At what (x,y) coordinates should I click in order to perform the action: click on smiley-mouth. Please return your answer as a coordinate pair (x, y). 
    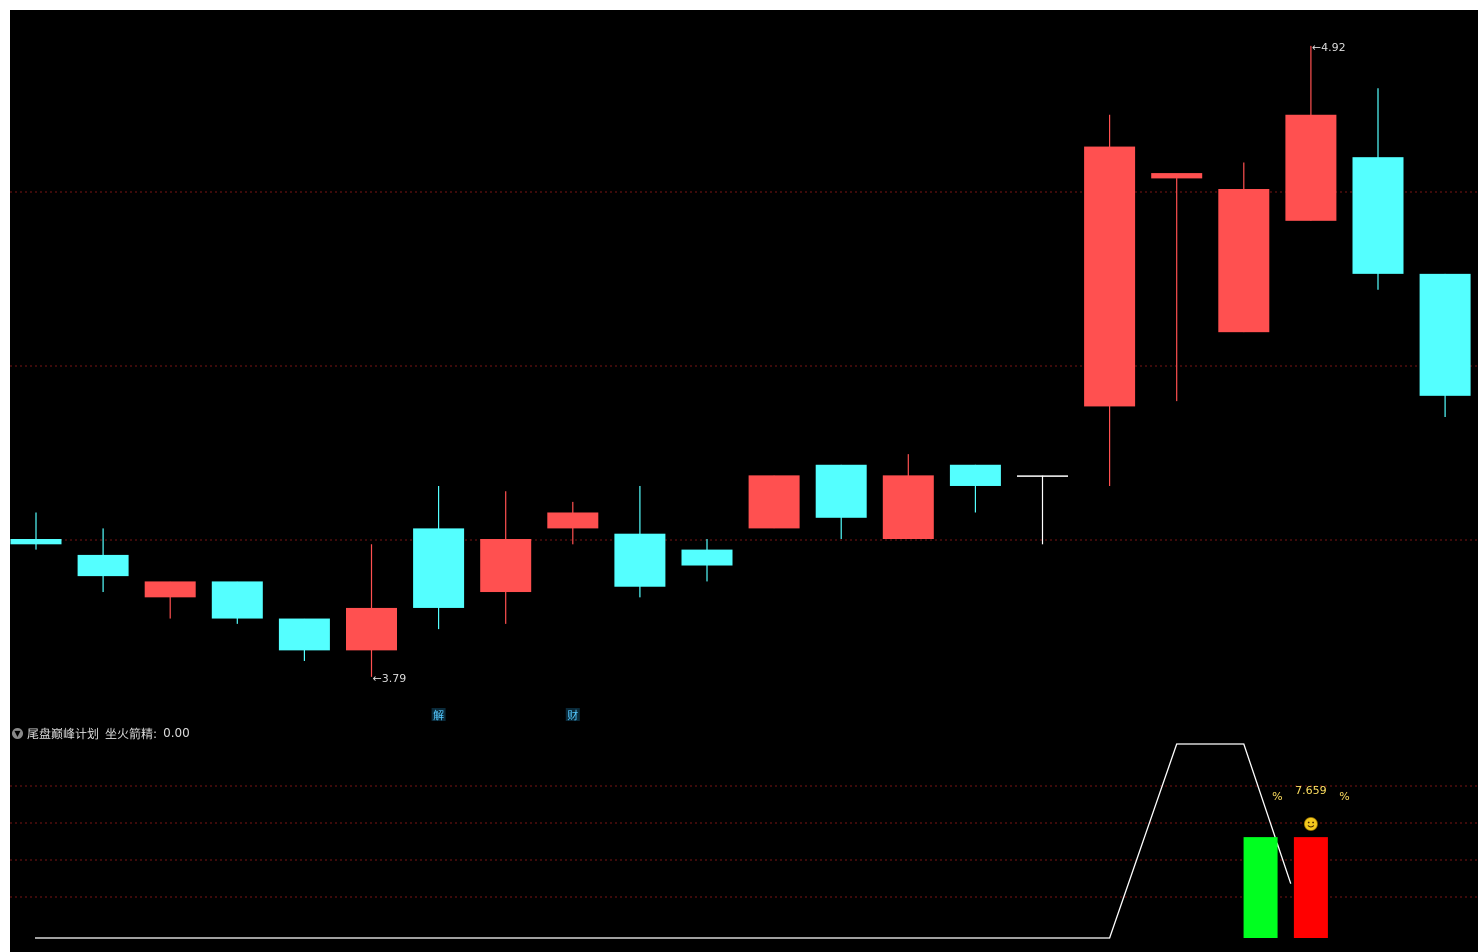
    Looking at the image, I should click on (1311, 826).